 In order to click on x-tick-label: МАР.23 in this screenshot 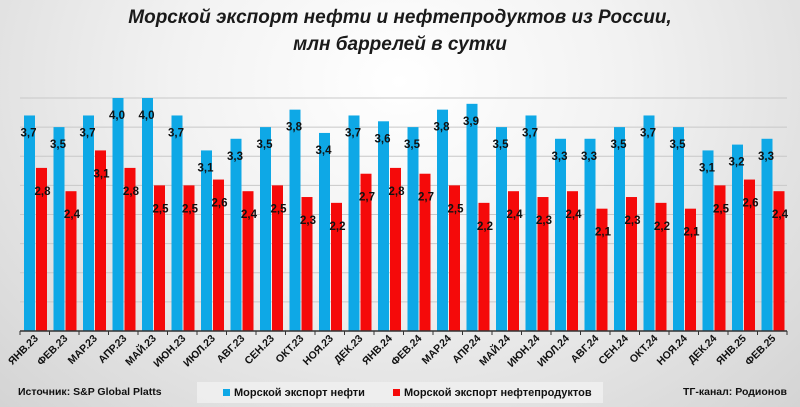, I will do `click(83, 350)`.